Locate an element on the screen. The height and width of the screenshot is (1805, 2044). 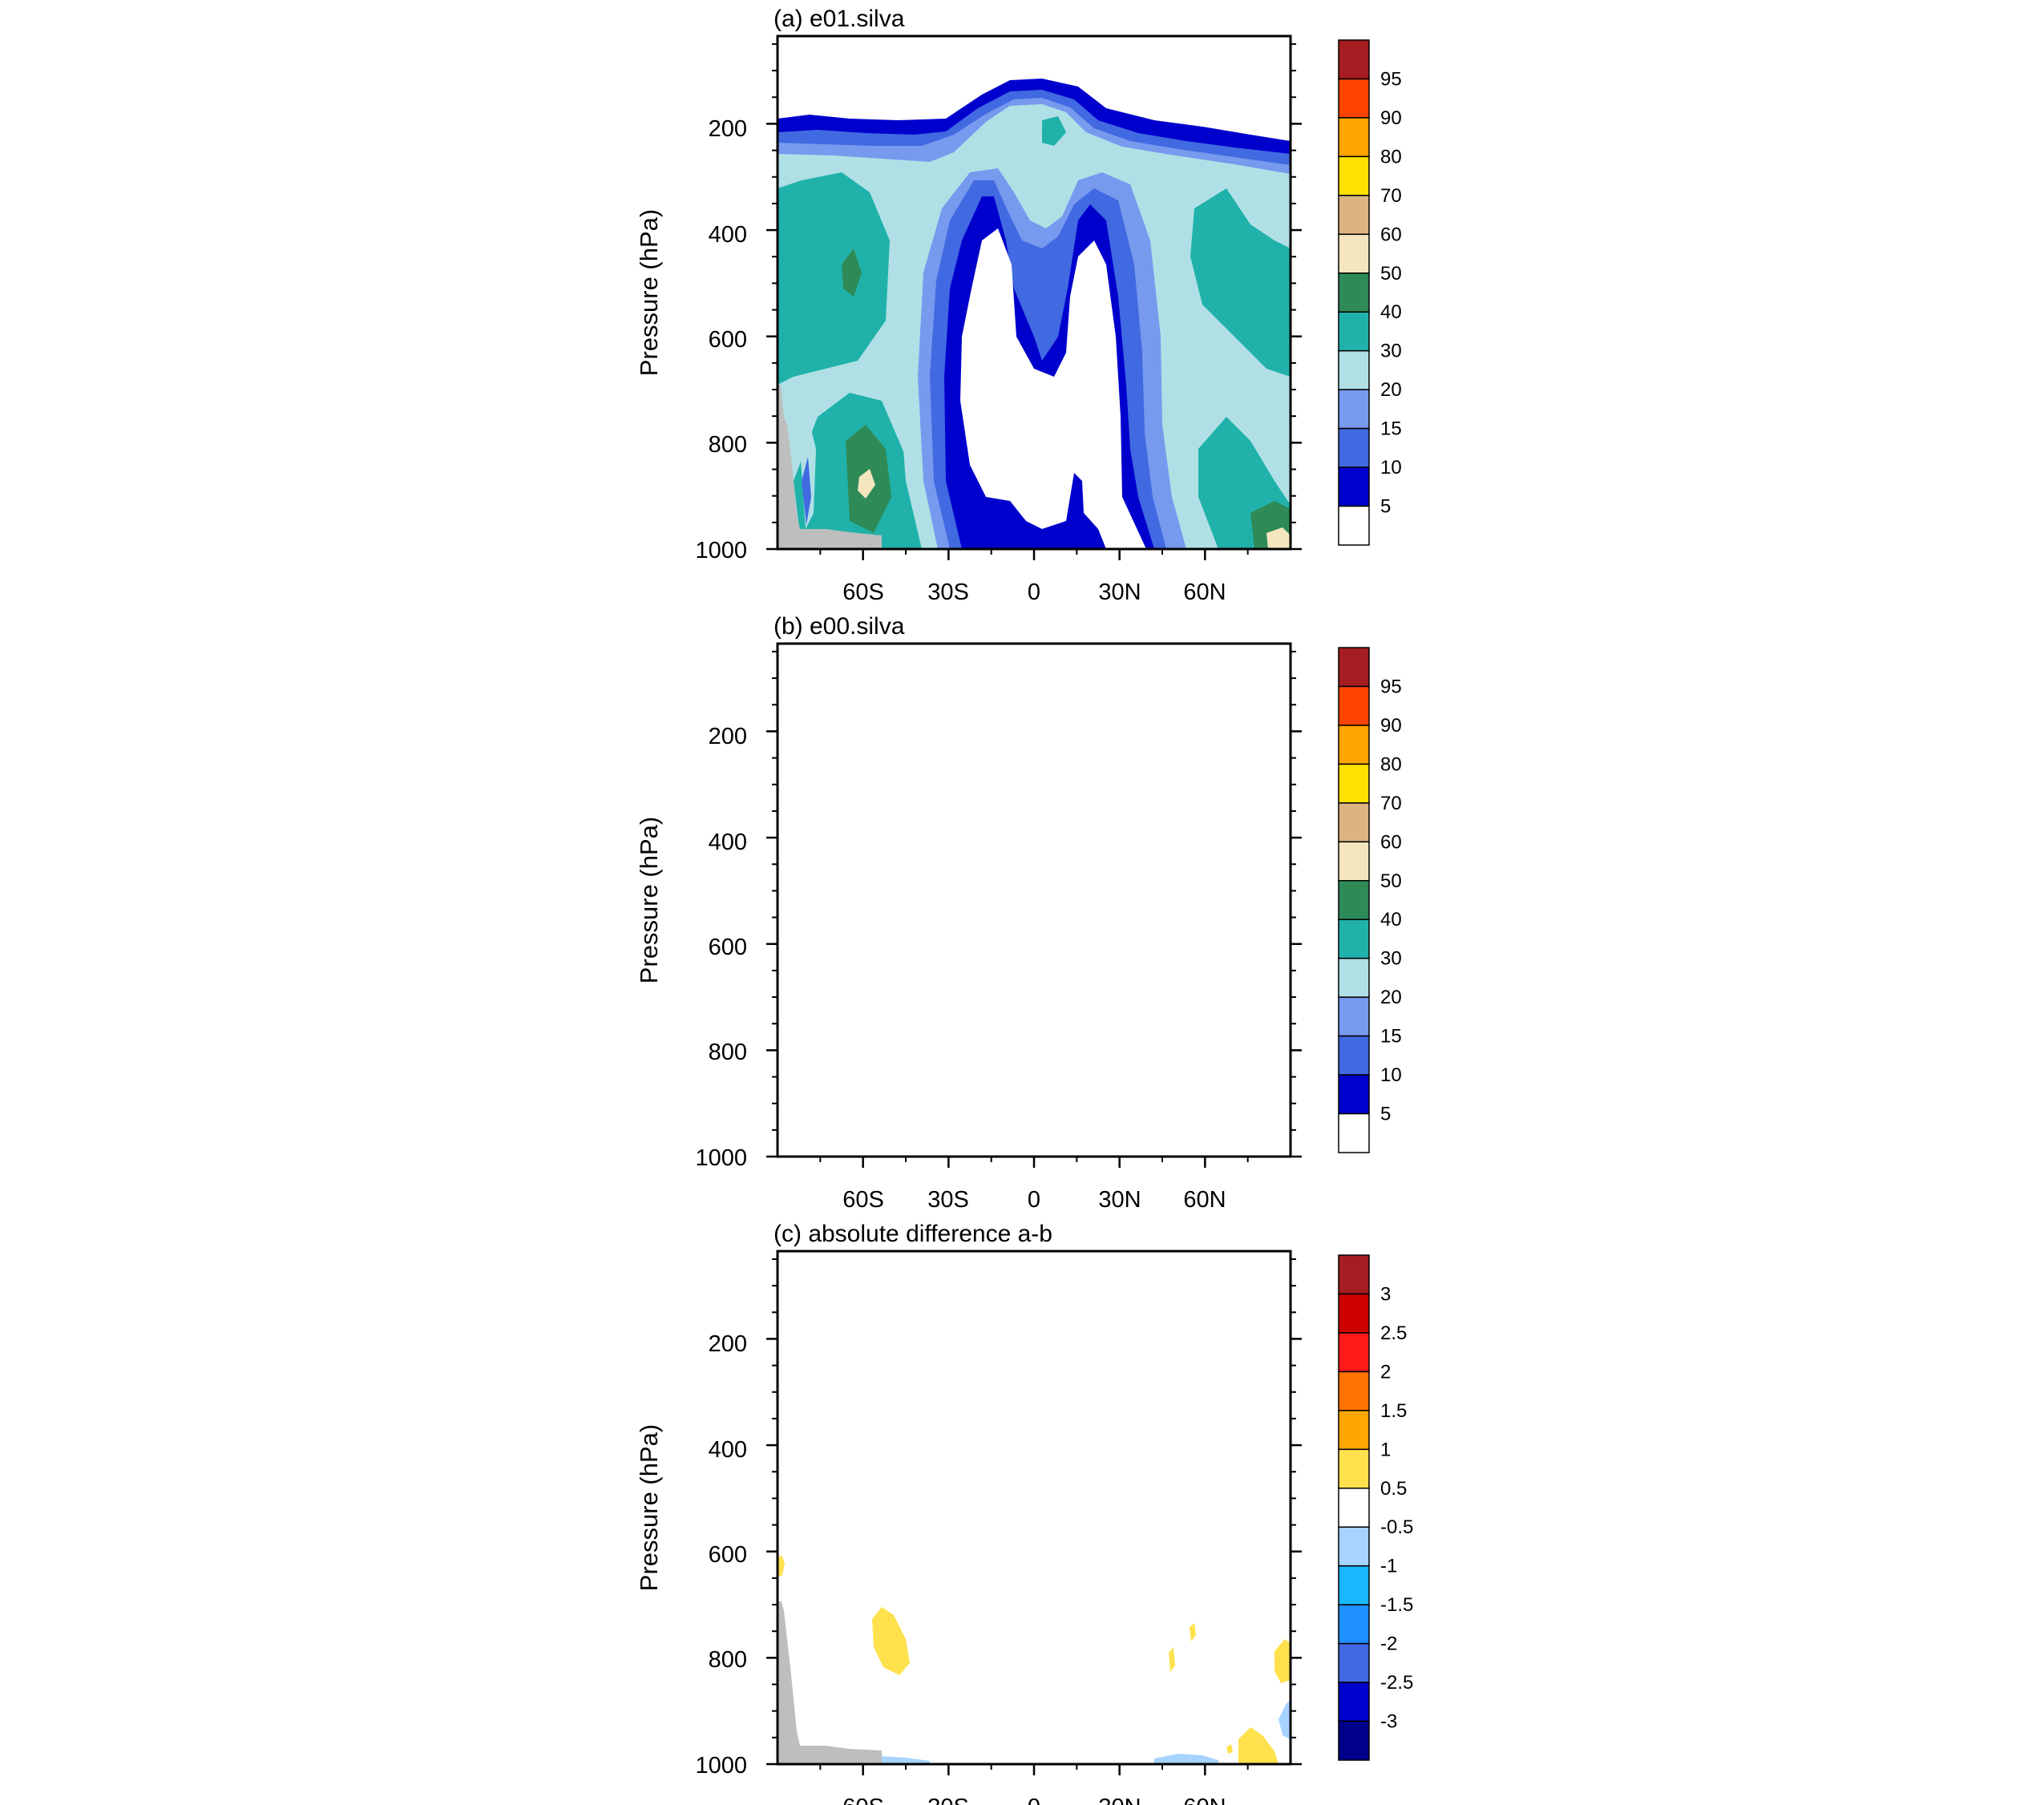
panel-title: (a) e01.silva is located at coordinates (839, 19).